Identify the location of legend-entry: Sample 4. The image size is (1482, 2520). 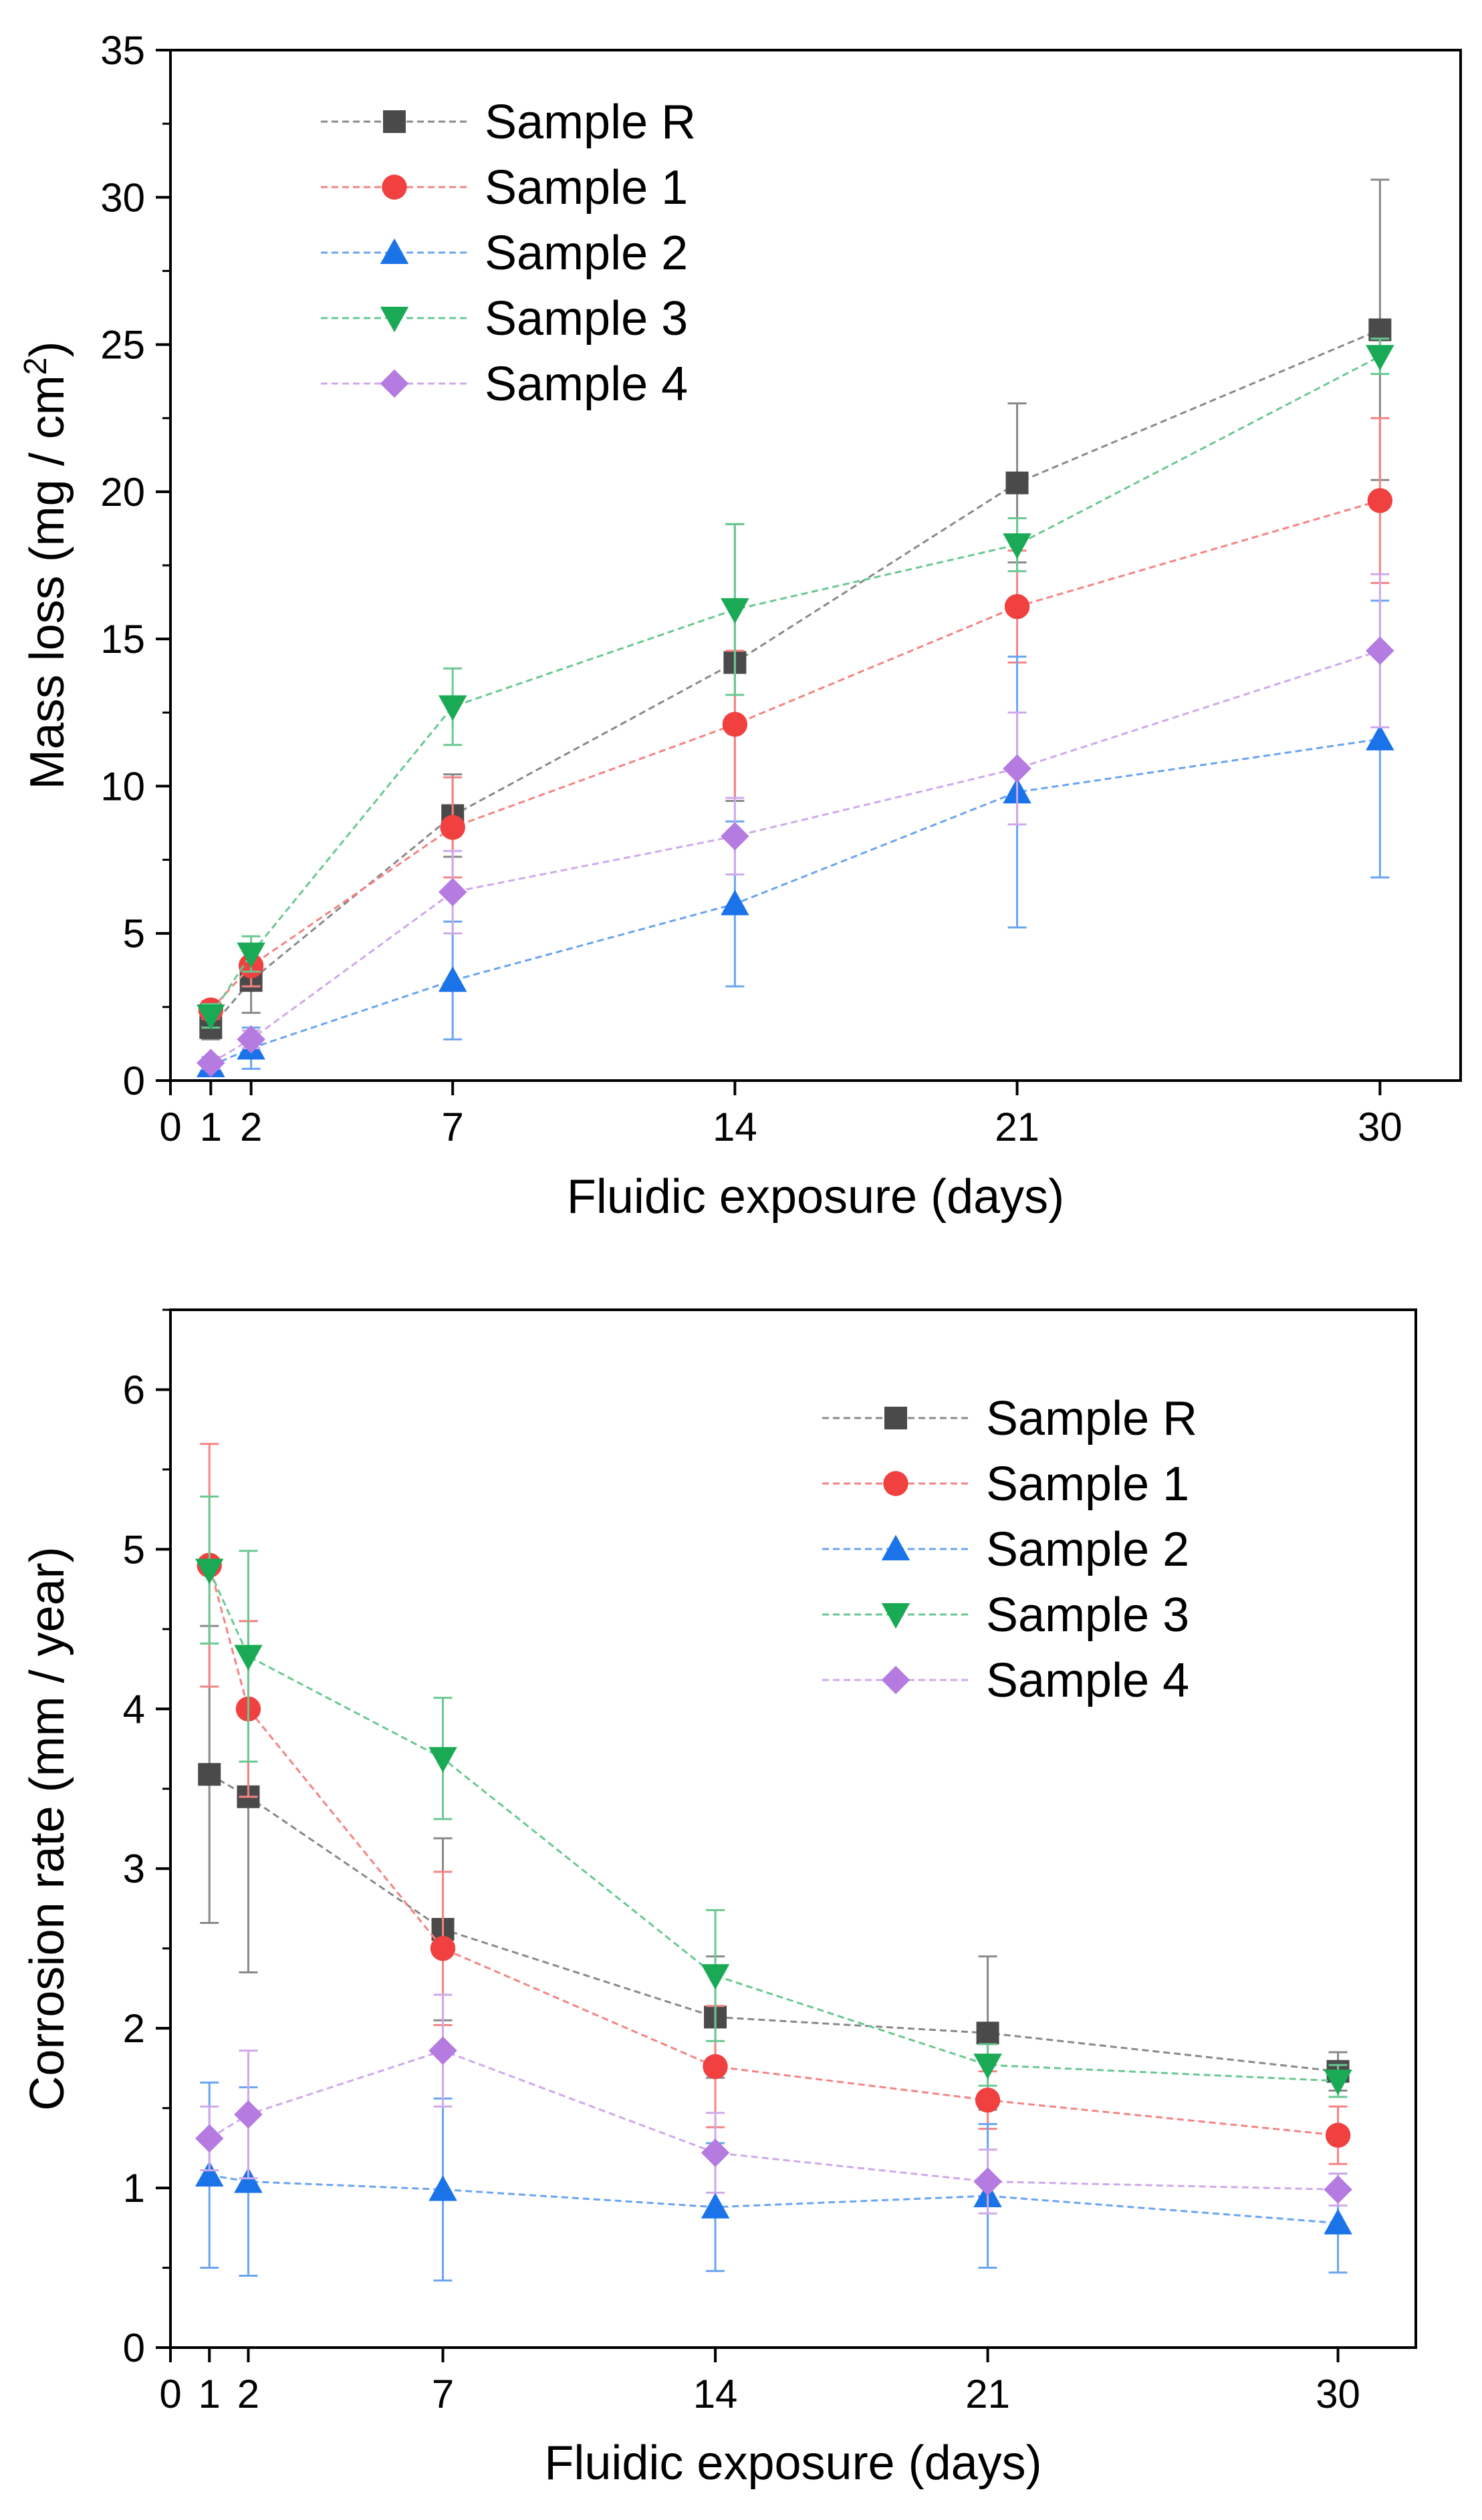
(504, 384).